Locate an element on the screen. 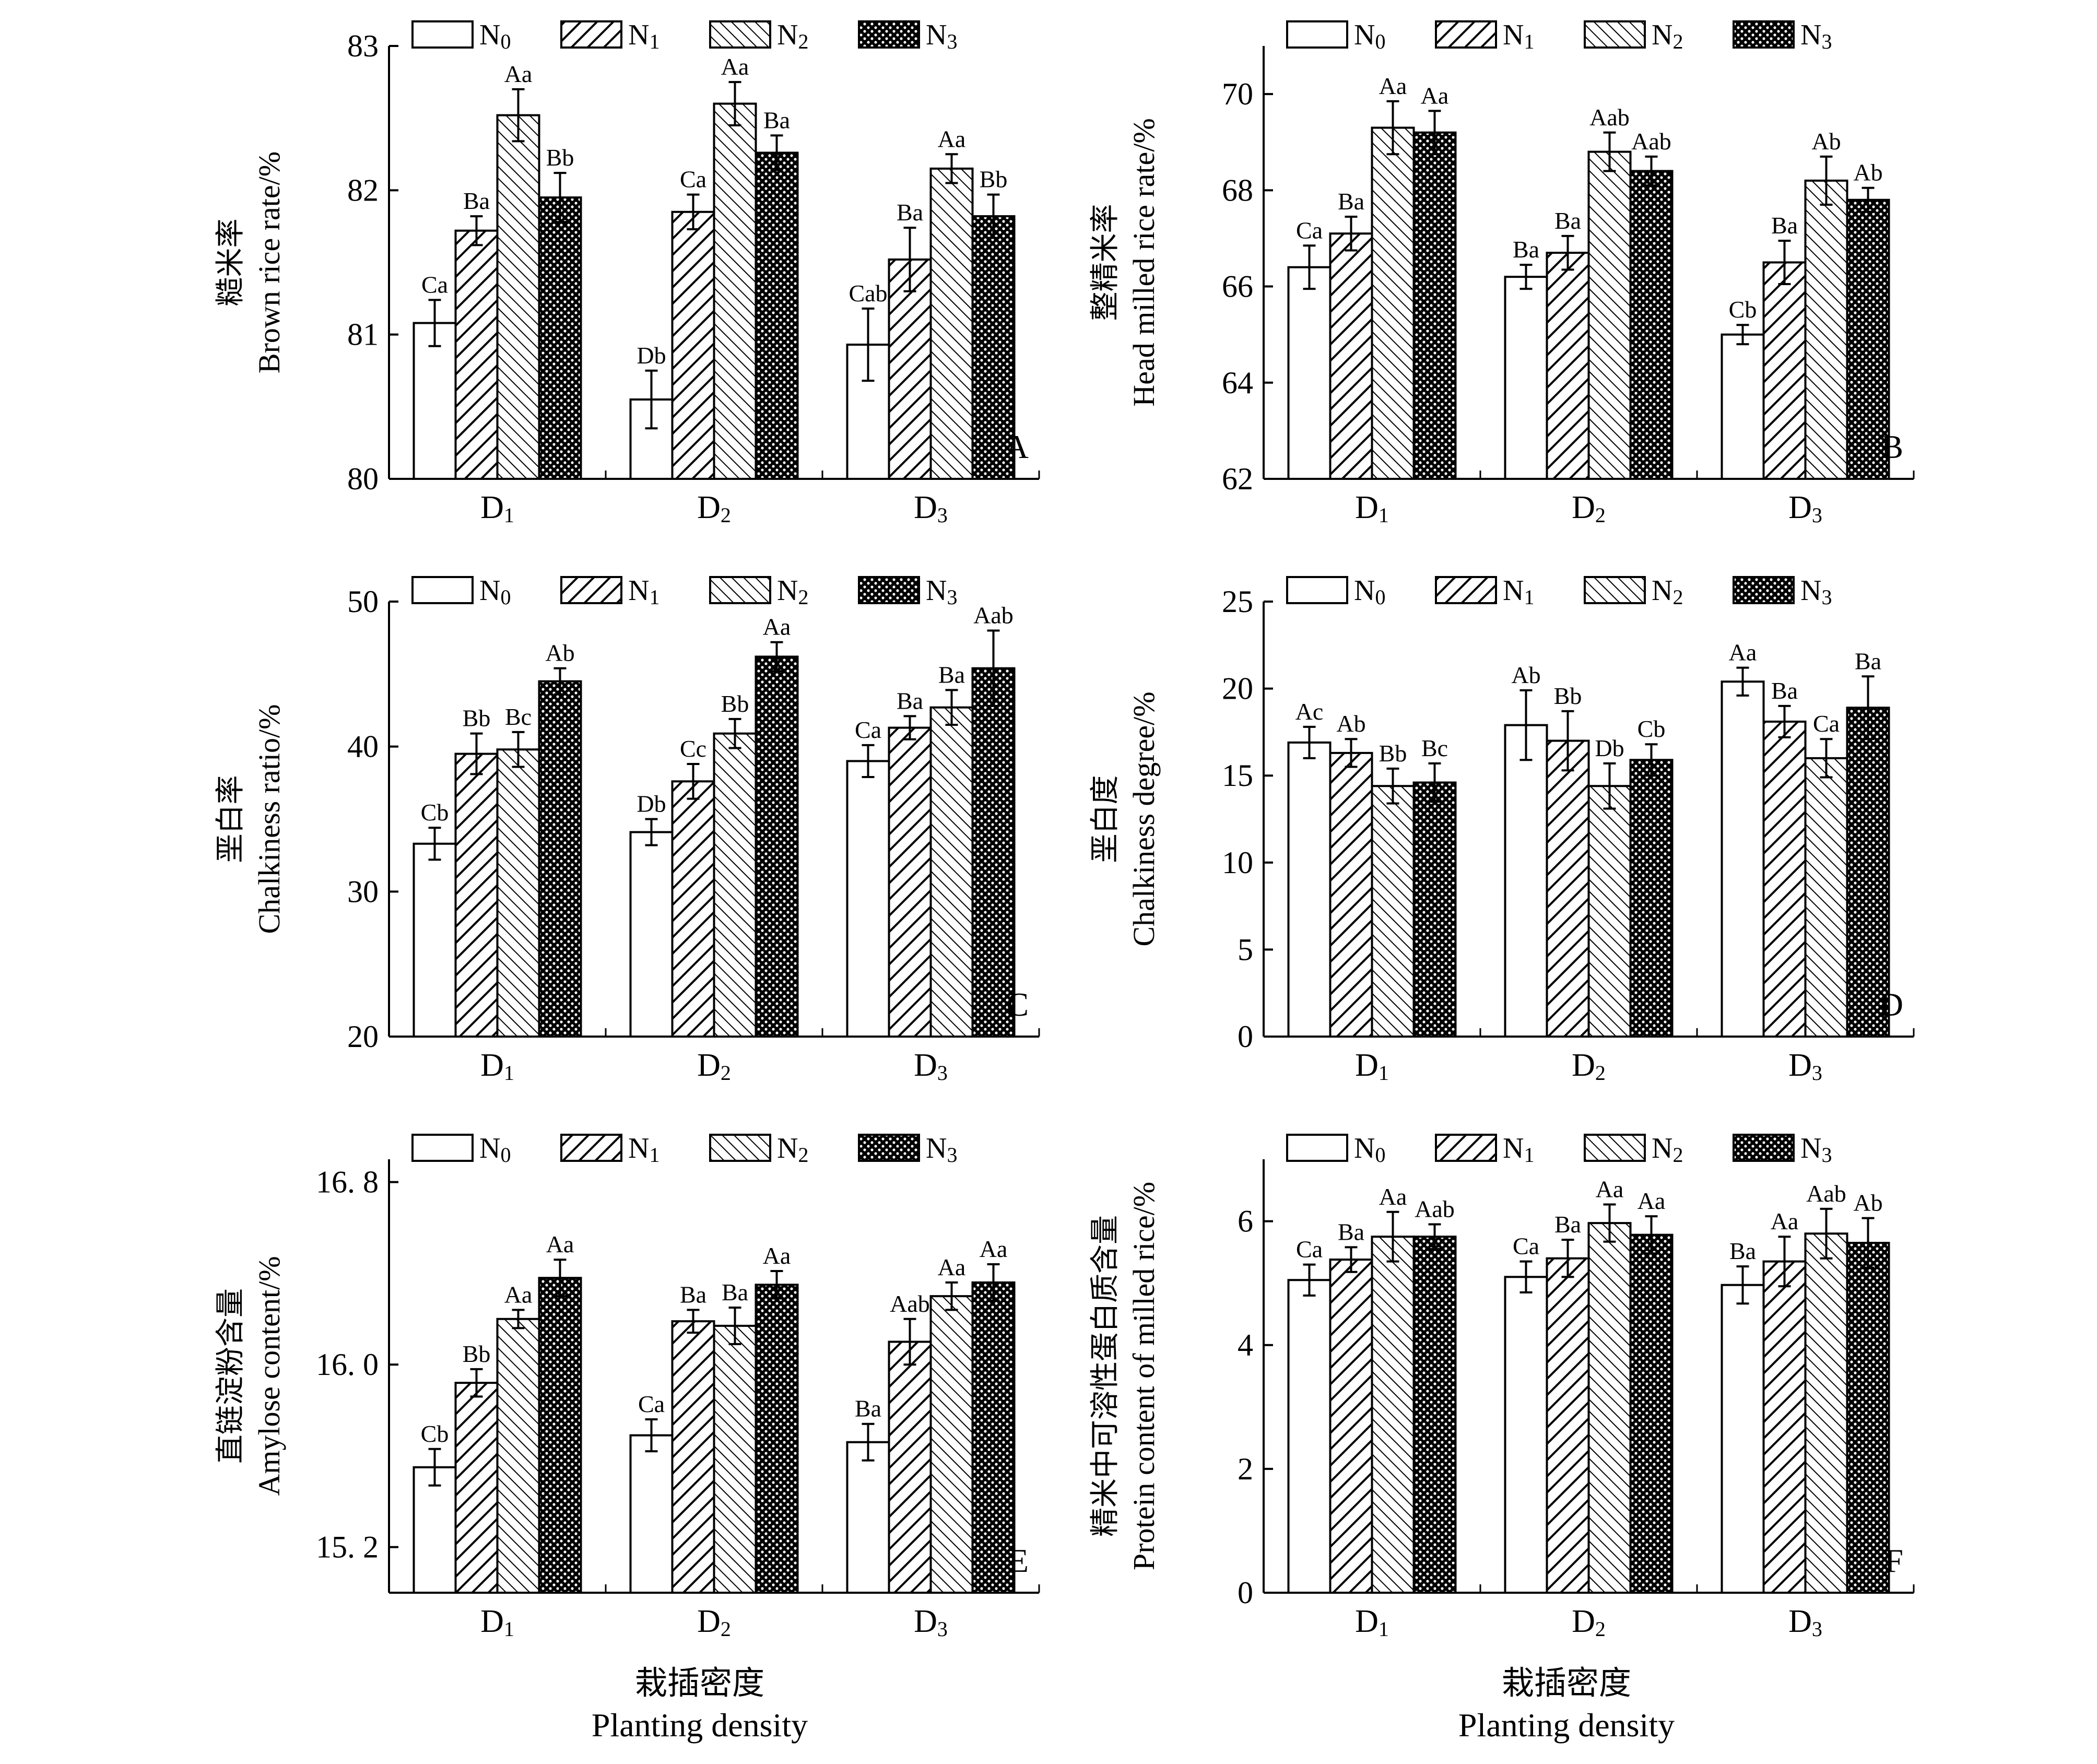 The height and width of the screenshot is (1764, 2097). y-tick-label: 15 is located at coordinates (1237, 775).